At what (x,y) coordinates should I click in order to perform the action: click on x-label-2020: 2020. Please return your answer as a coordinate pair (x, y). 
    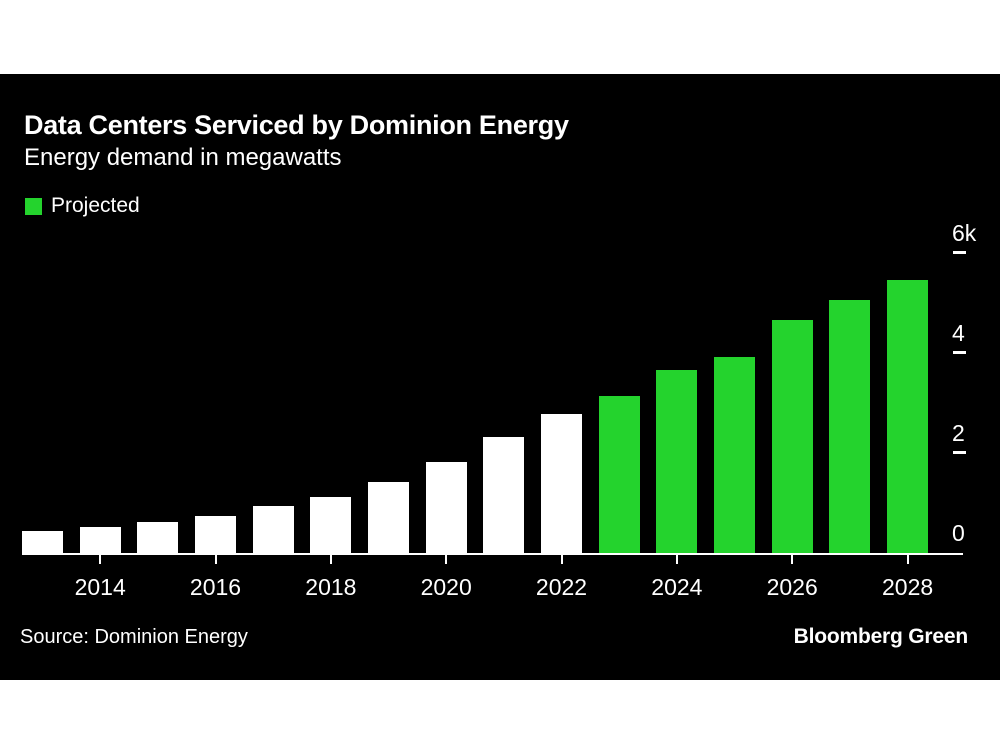
    Looking at the image, I should click on (446, 587).